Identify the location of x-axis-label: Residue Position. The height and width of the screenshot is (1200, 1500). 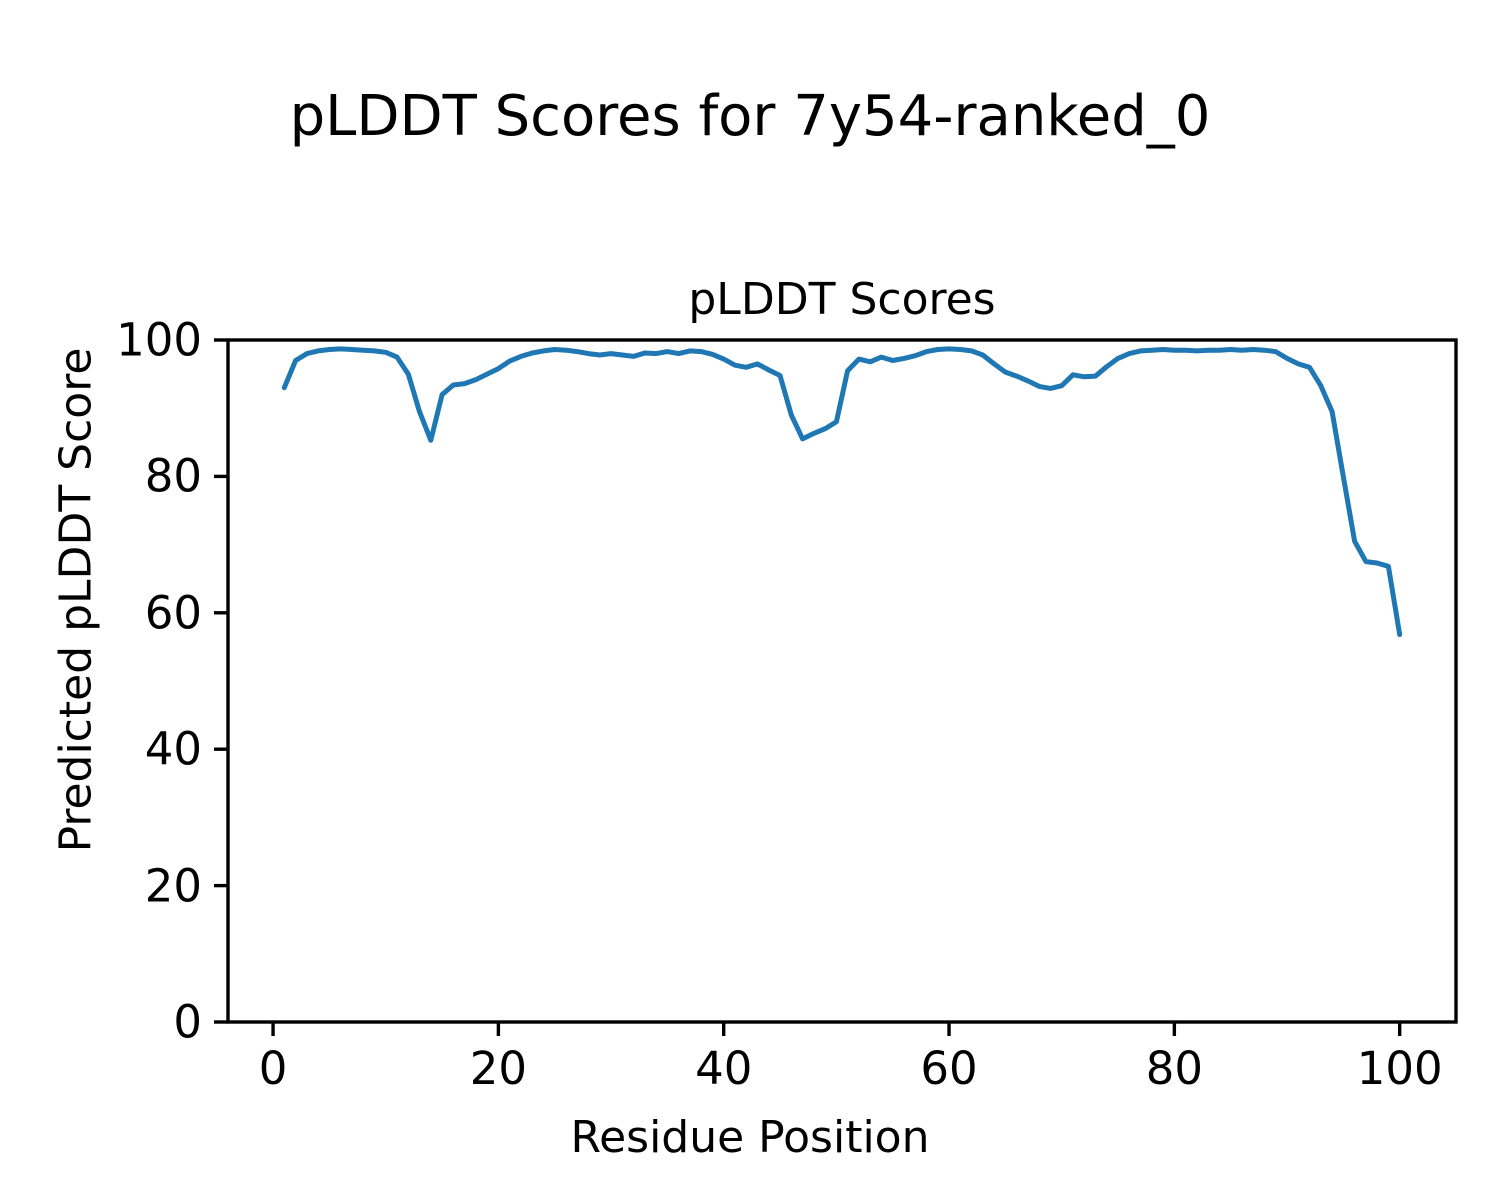
(750, 1137).